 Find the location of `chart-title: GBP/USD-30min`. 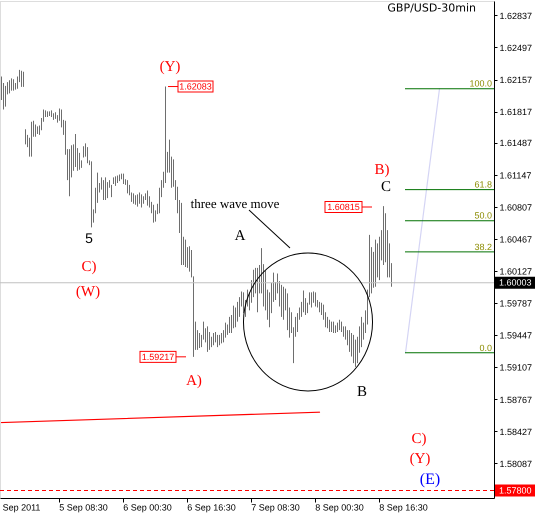

chart-title: GBP/USD-30min is located at coordinates (431, 8).